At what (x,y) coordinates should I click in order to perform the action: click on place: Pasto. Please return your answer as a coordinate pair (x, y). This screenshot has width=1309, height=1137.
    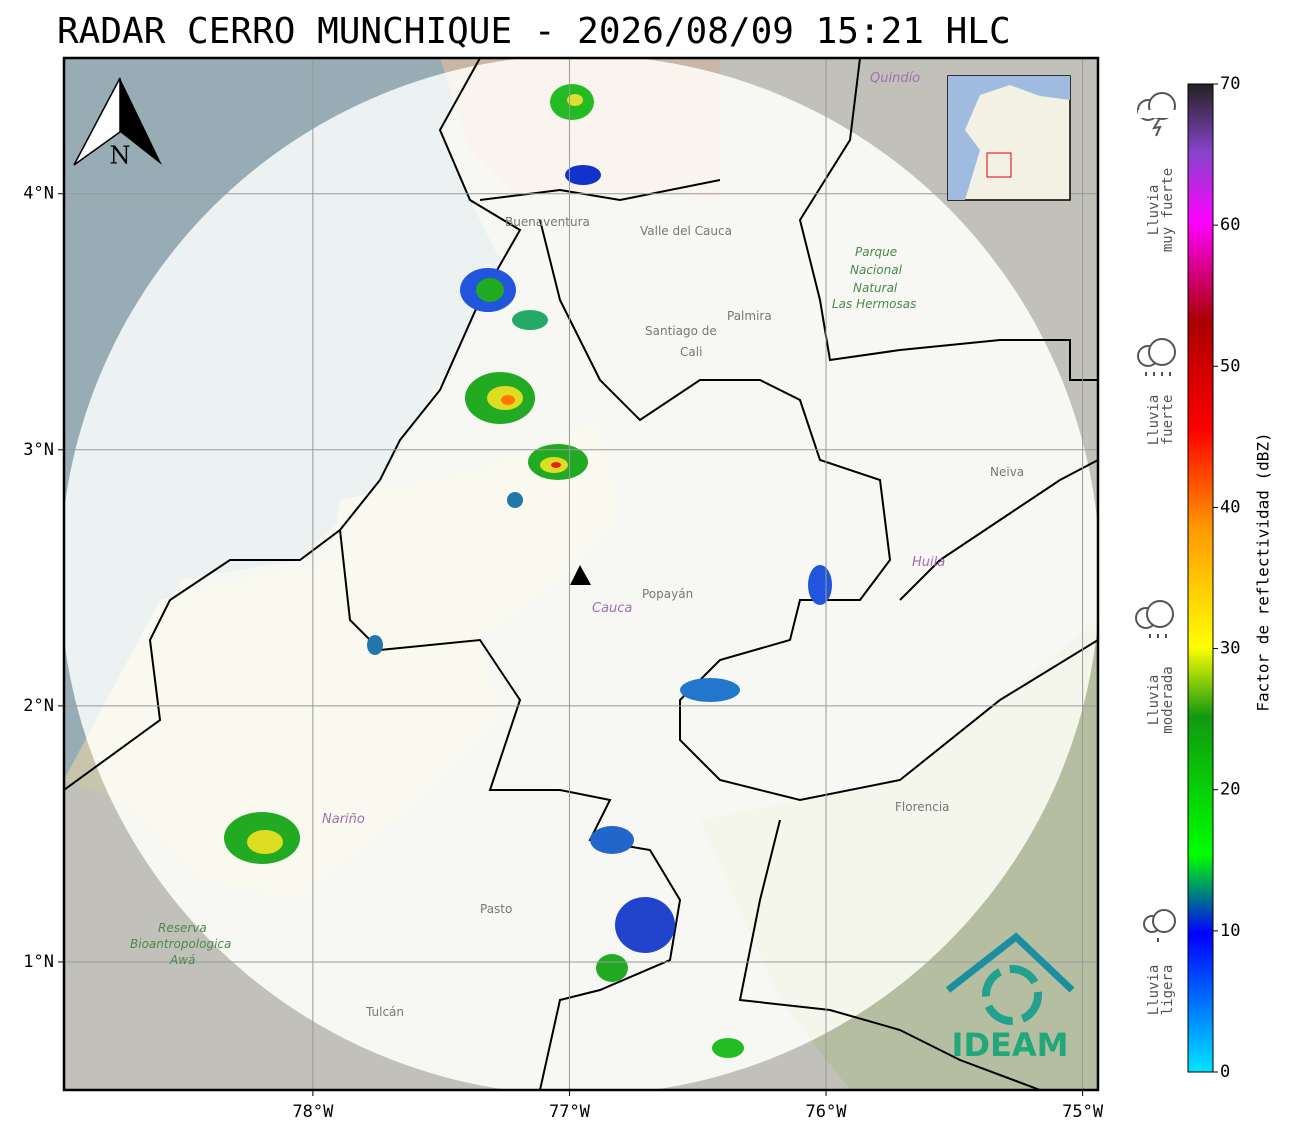
    Looking at the image, I should click on (496, 909).